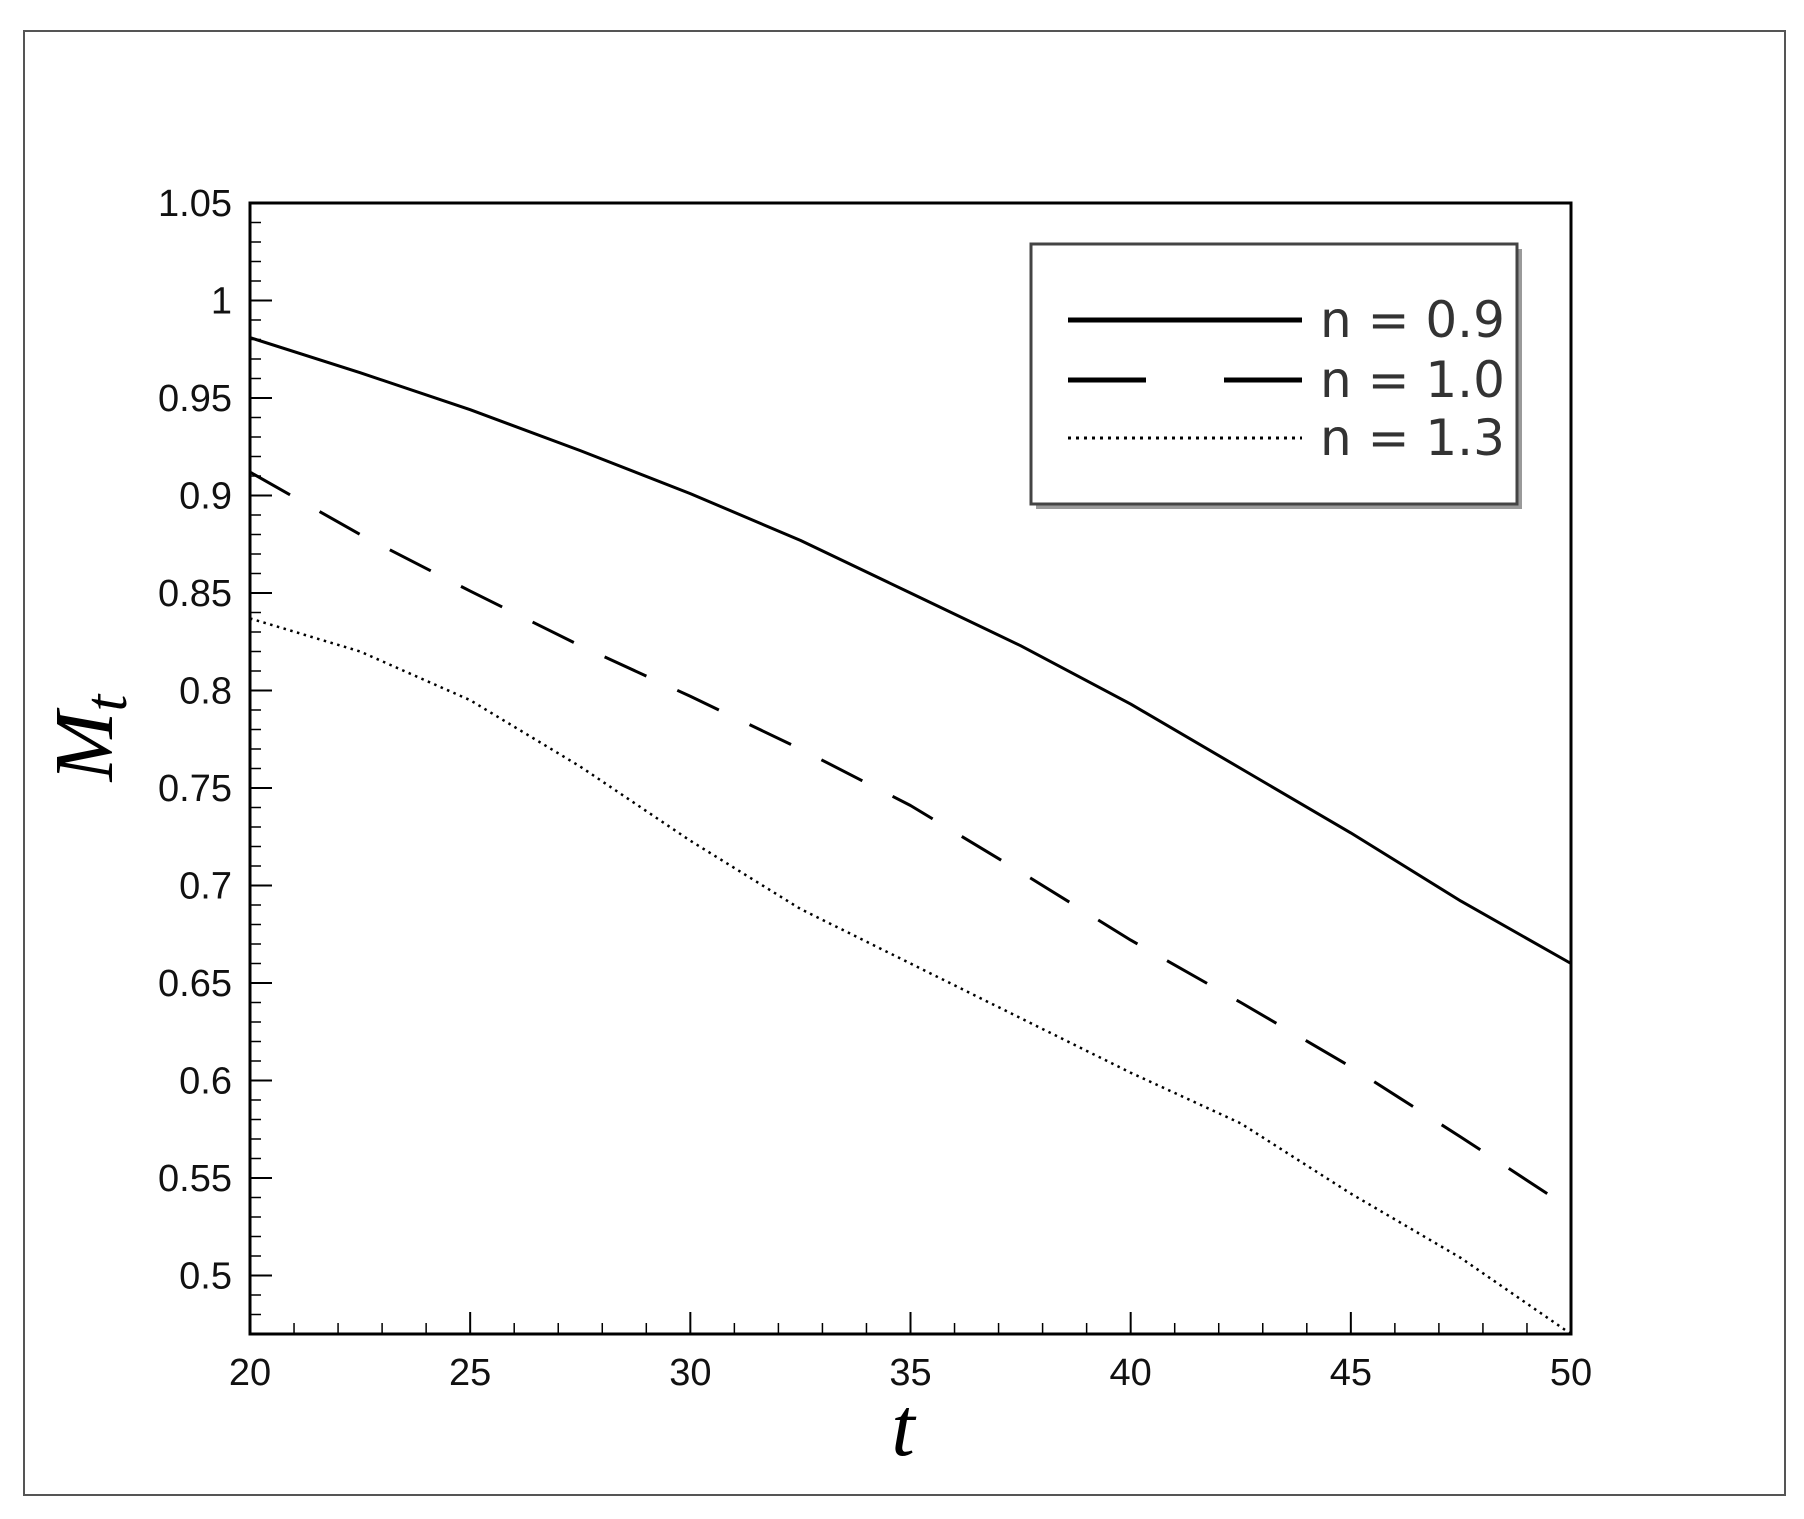 This screenshot has height=1519, width=1804. Describe the element at coordinates (195, 594) in the screenshot. I see `y-tick-label: 0.85` at that location.